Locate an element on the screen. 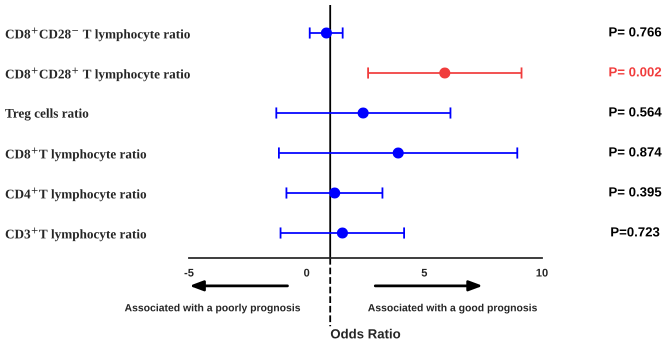 The width and height of the screenshot is (665, 346). x-tick-label: 10 is located at coordinates (542, 272).